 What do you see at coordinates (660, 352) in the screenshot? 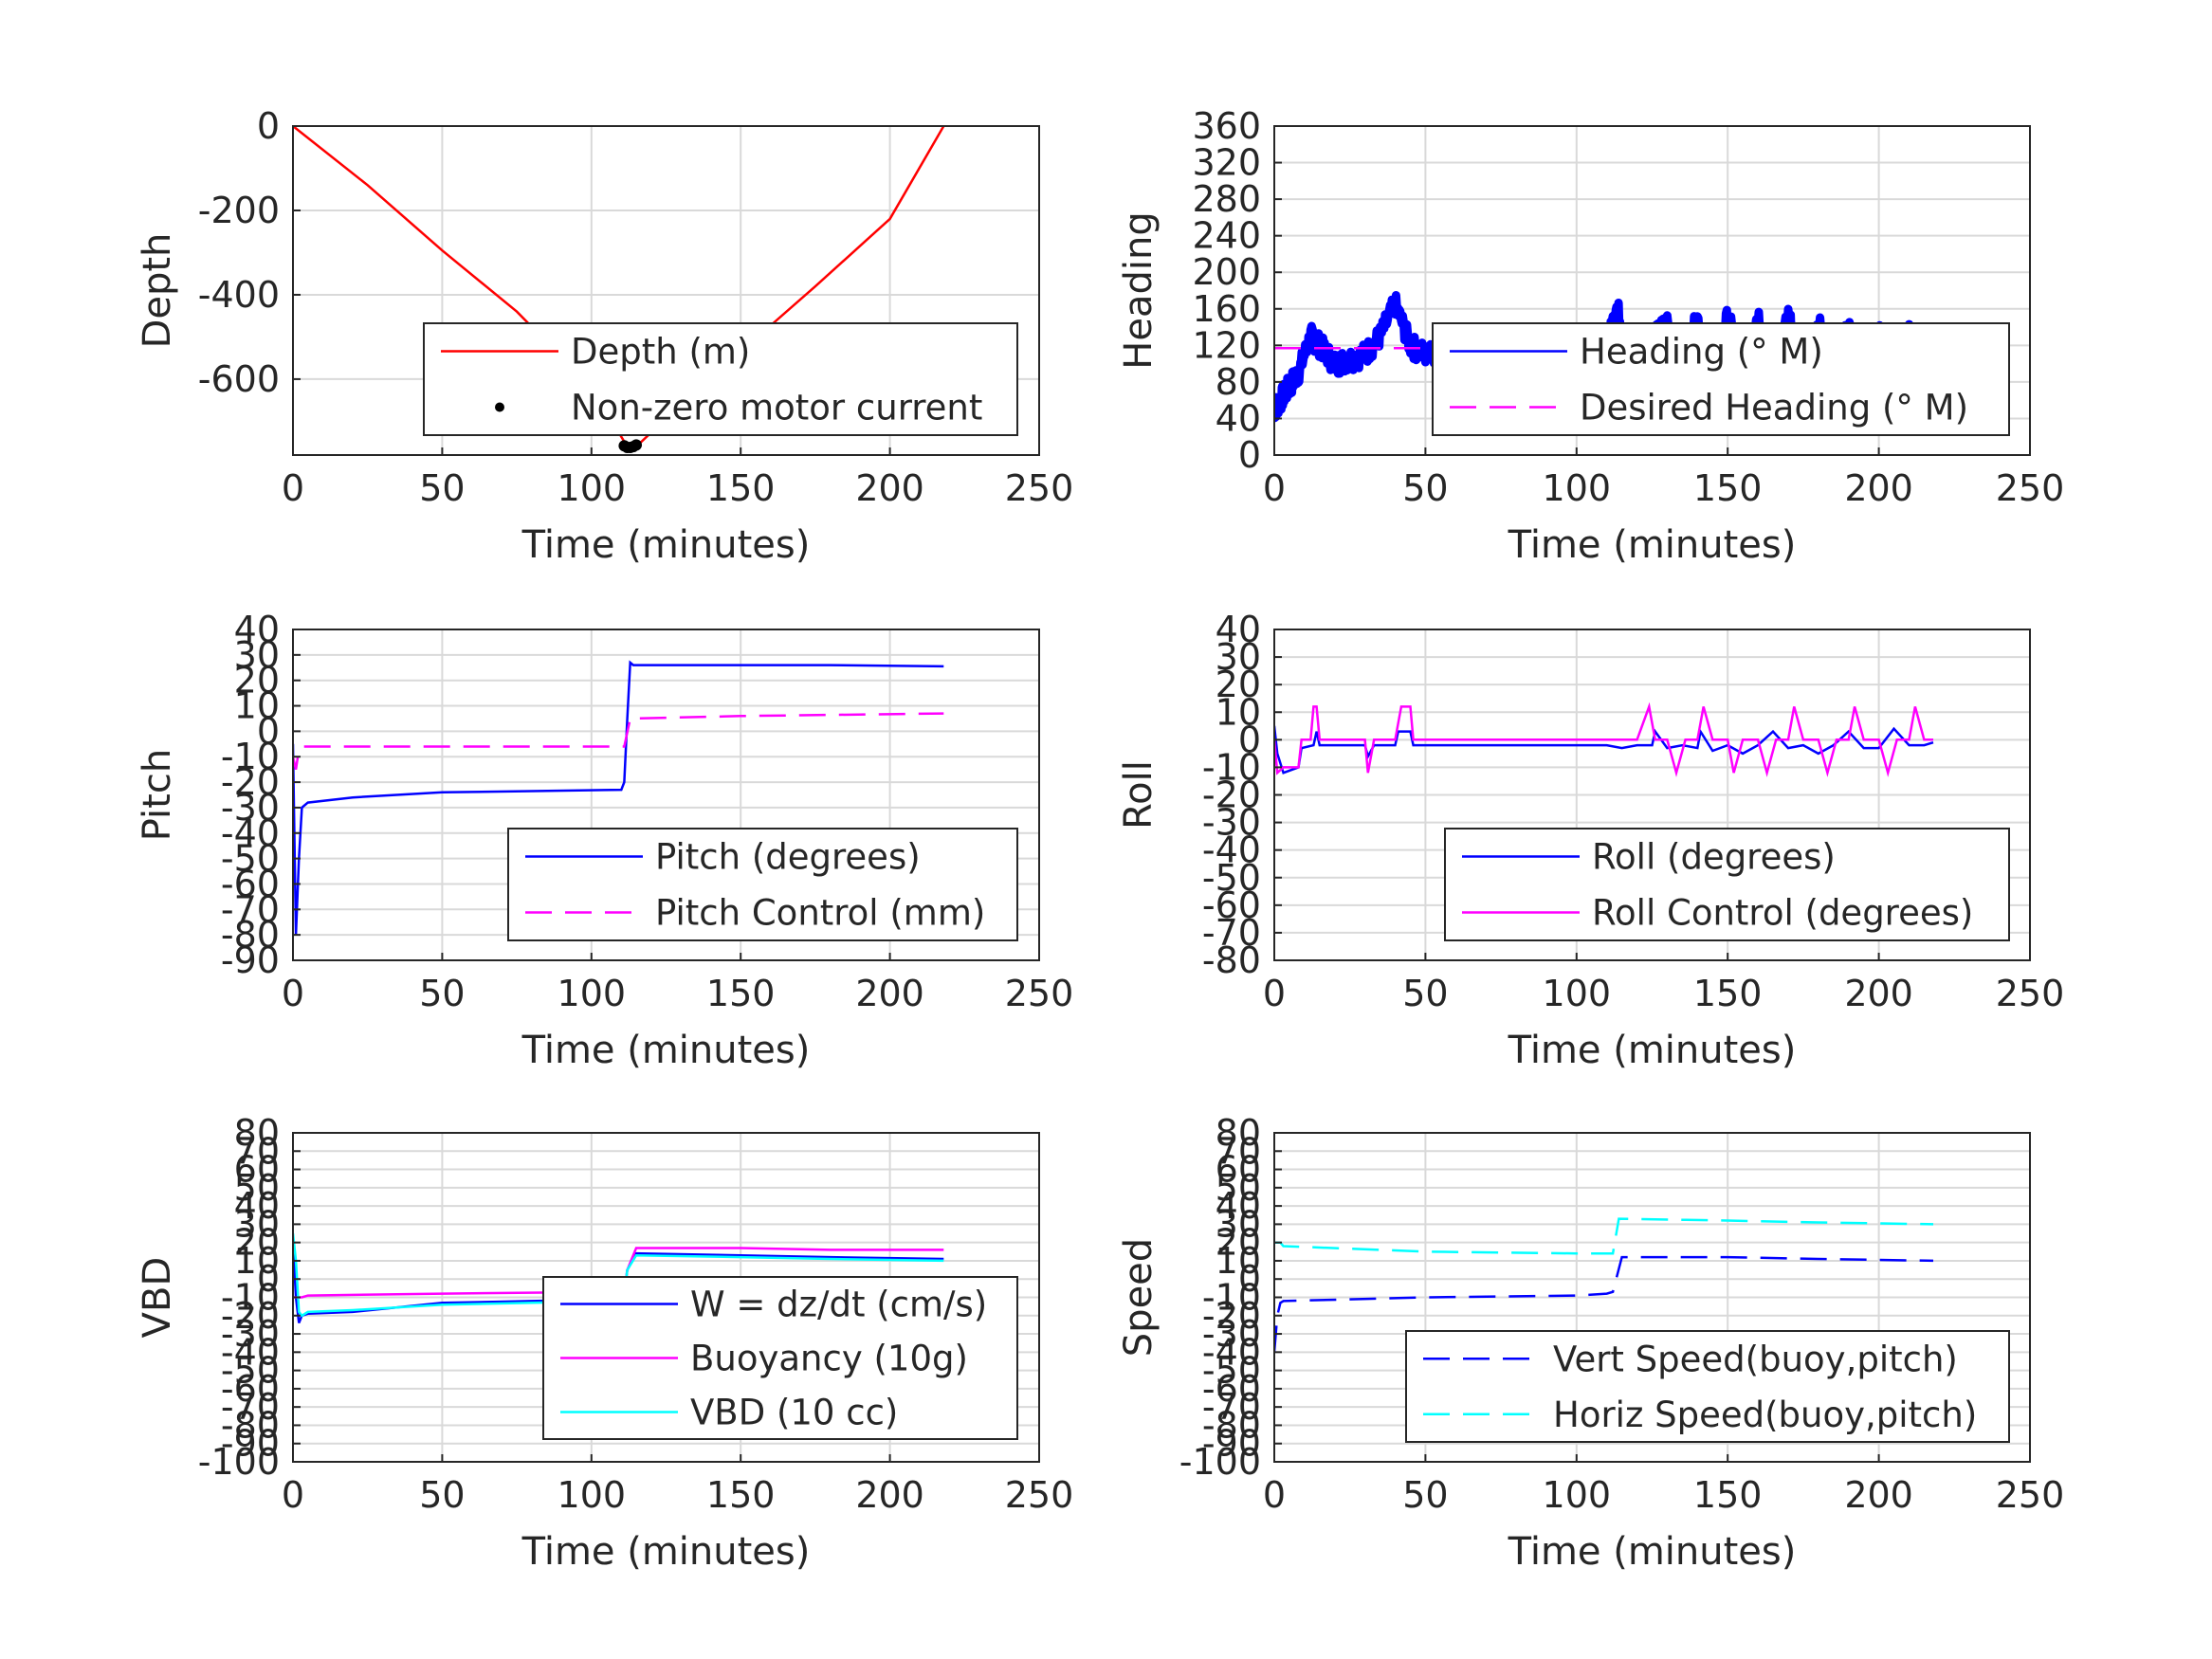
I see `legend-label: Depth (m)` at bounding box center [660, 352].